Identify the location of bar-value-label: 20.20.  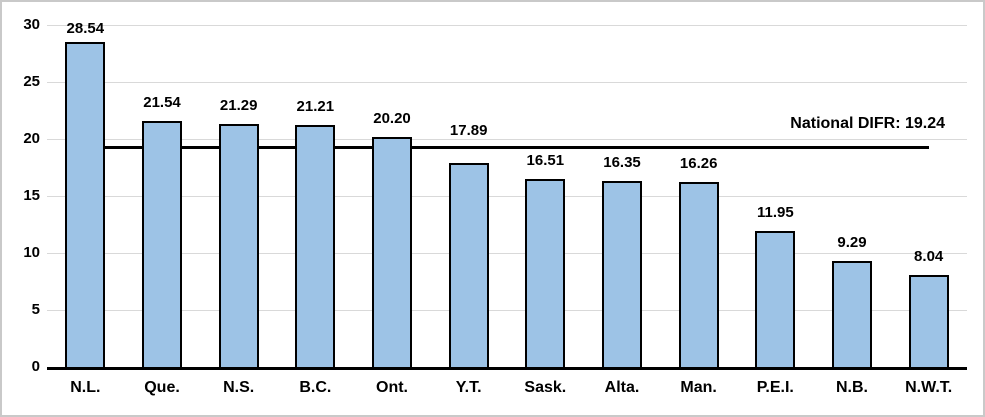
(392, 118).